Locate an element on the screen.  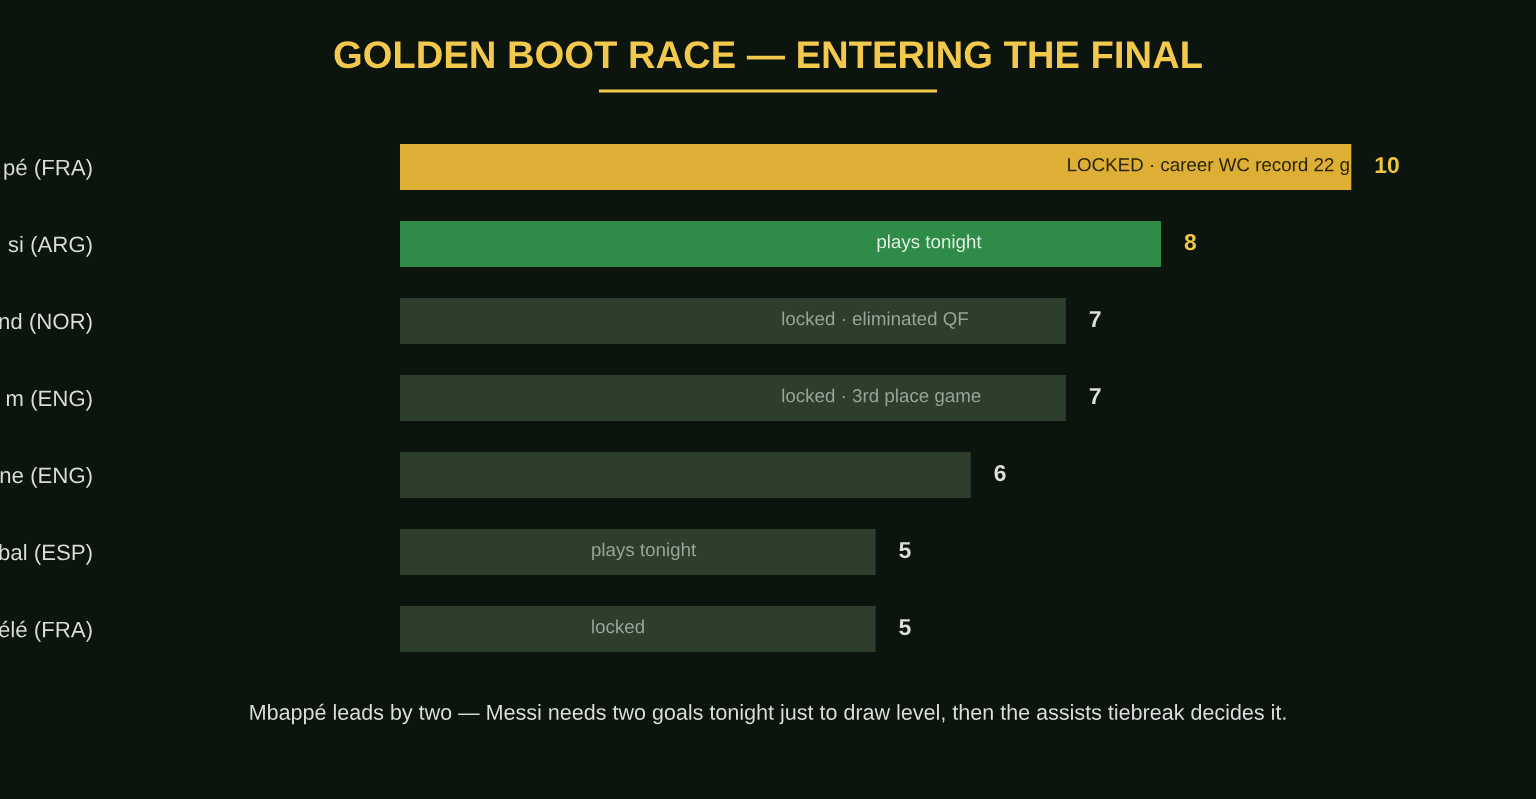
text: Mbappé leads by two — Messi needs two goals tonight just to draw level, then the assists tiebreak decides it. is located at coordinates (768, 714).